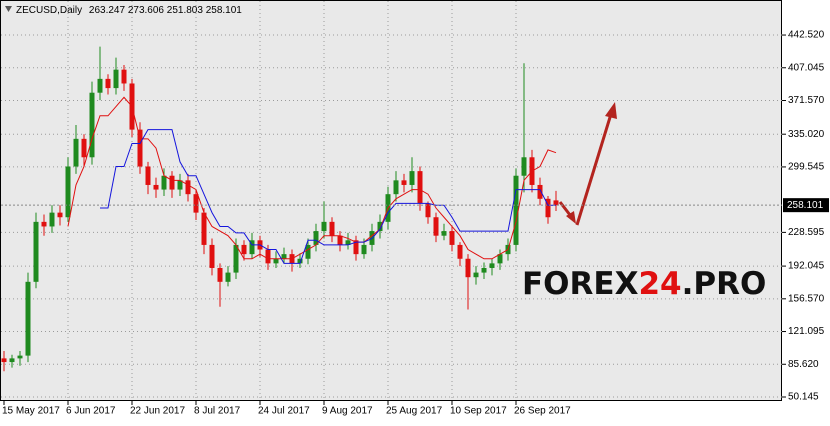  I want to click on watermark-part: .PRO, so click(724, 284).